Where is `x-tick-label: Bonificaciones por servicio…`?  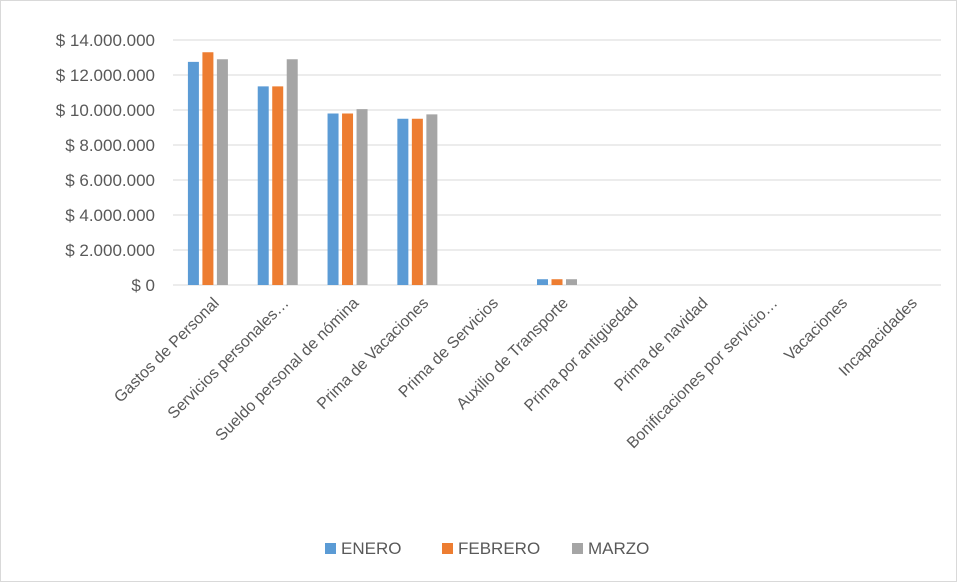 x-tick-label: Bonificaciones por servicio… is located at coordinates (702, 373).